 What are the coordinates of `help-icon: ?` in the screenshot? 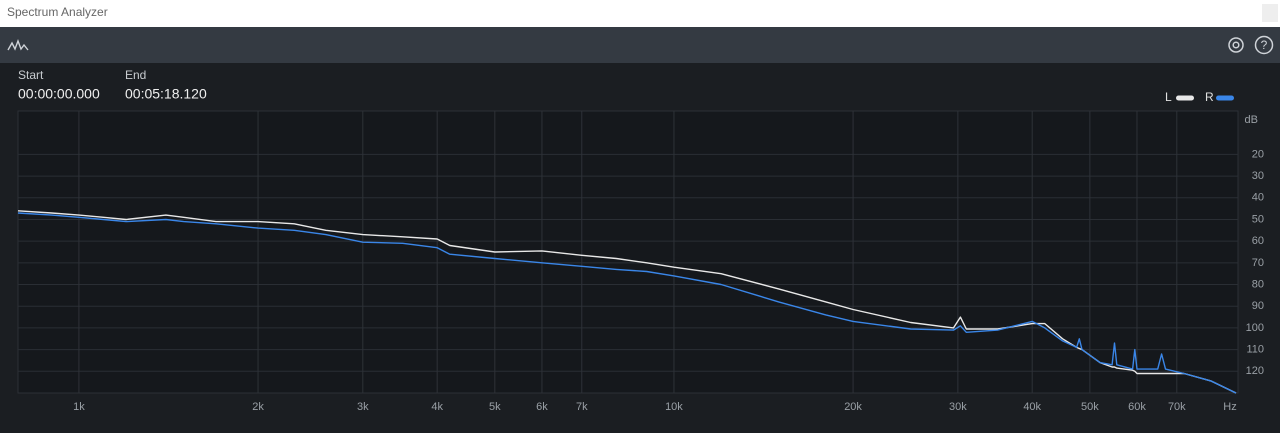 It's located at (1264, 45).